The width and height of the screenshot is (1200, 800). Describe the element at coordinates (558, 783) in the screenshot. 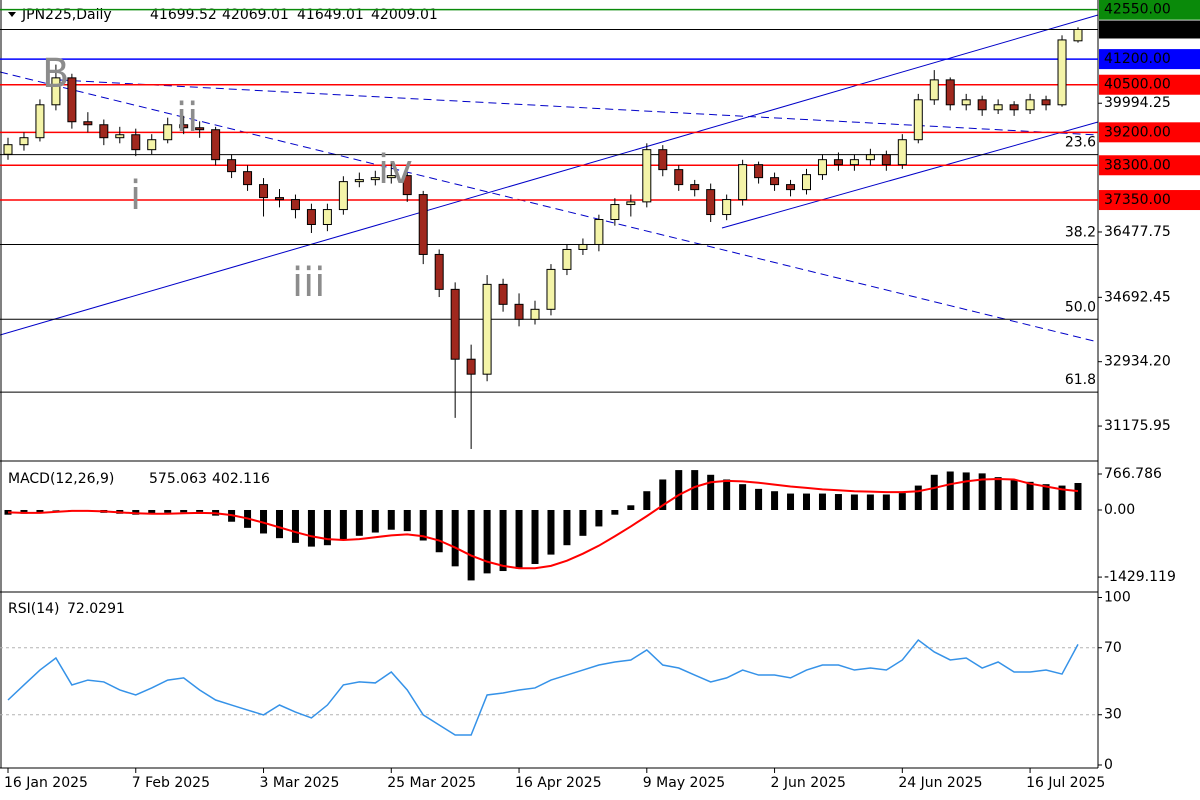

I see `x-tick-label: 16 Apr 2025` at that location.